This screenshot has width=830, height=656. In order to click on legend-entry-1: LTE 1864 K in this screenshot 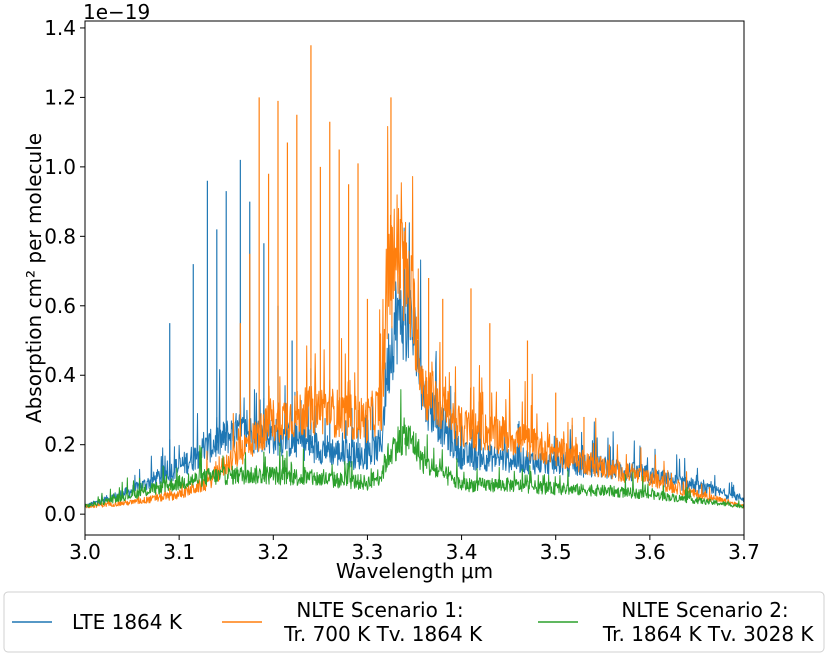, I will do `click(97, 622)`.